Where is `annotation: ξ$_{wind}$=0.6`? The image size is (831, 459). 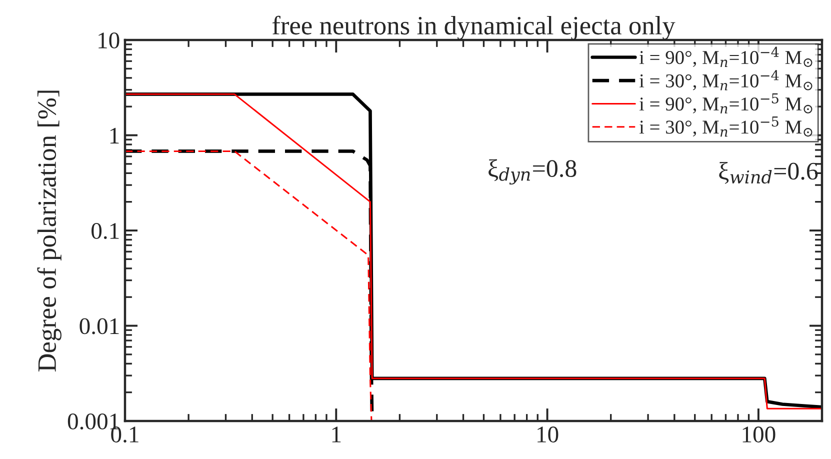 annotation: ξ$_{wind}$=0.6 is located at coordinates (768, 173).